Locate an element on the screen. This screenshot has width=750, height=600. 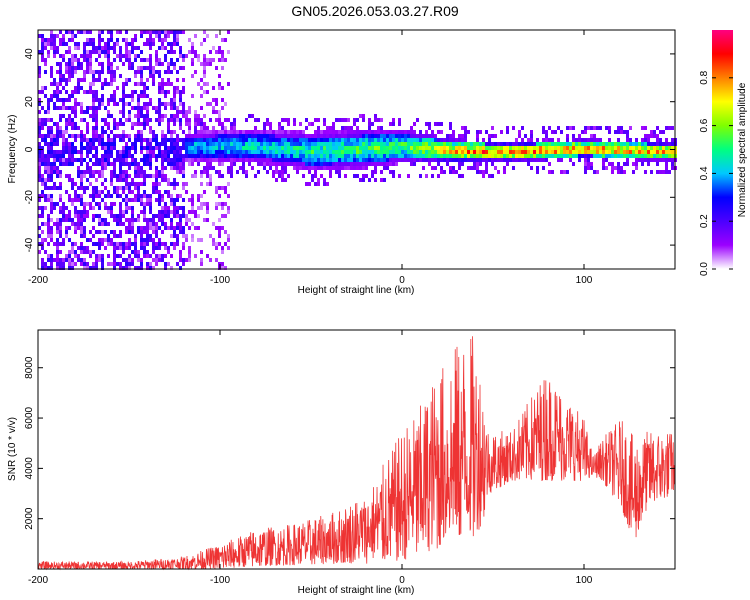
colorbar-tick-label: 0.0 is located at coordinates (704, 269).